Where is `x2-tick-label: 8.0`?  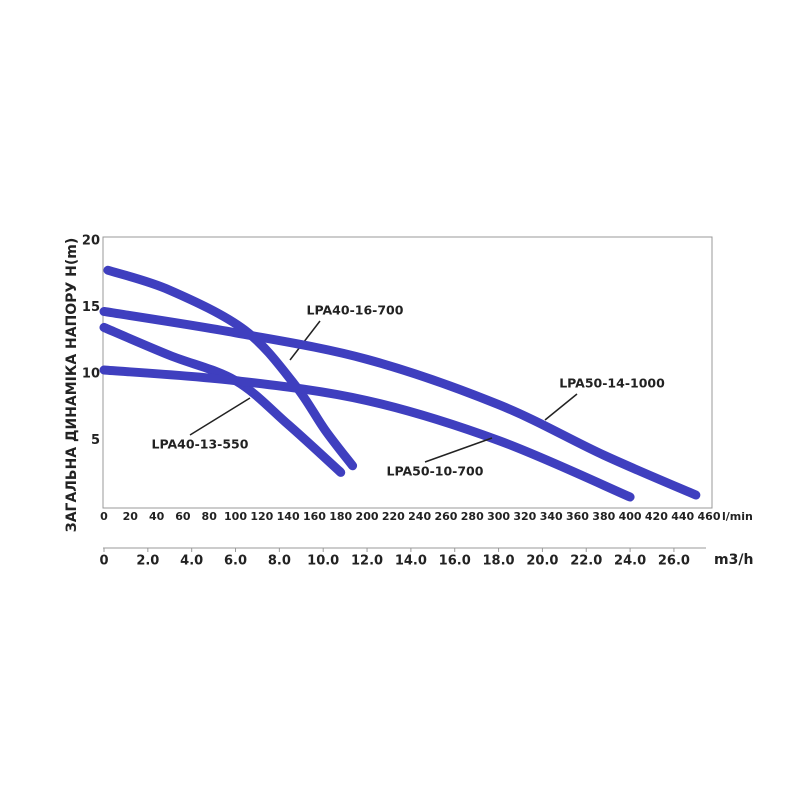 x2-tick-label: 8.0 is located at coordinates (279, 561).